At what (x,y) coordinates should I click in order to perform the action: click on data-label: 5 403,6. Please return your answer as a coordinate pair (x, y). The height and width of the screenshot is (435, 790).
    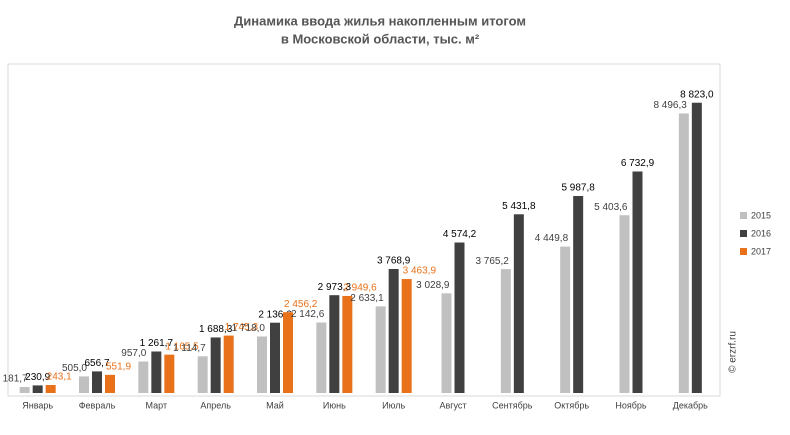
    Looking at the image, I should click on (611, 207).